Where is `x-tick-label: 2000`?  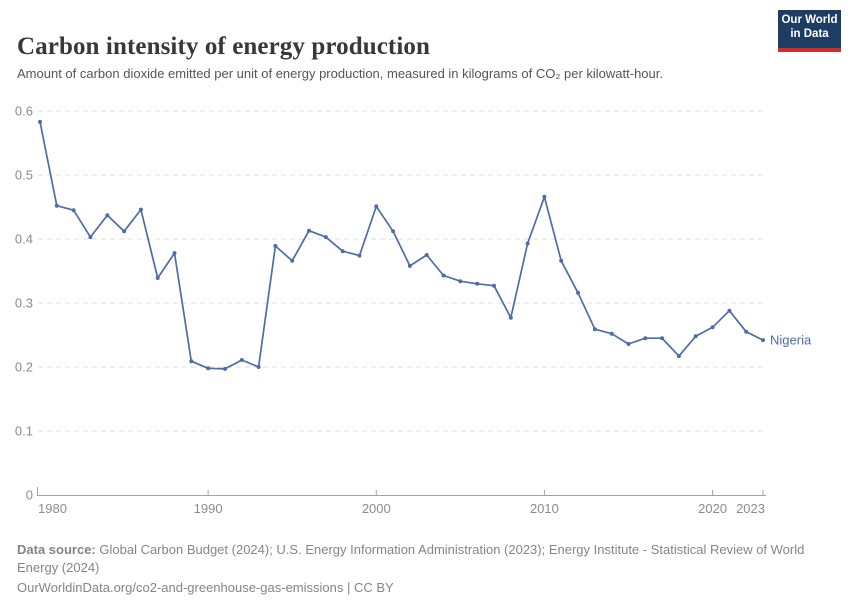 x-tick-label: 2000 is located at coordinates (376, 508).